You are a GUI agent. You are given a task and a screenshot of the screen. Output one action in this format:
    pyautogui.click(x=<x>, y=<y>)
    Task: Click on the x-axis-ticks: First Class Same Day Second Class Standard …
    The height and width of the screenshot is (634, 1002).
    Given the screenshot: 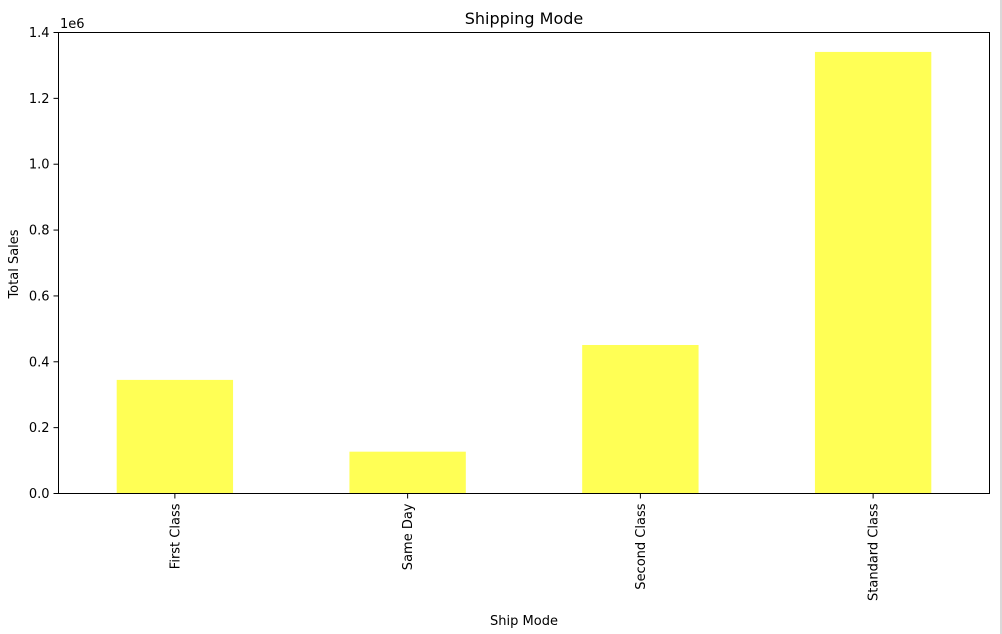 What is the action you would take?
    pyautogui.click(x=525, y=547)
    